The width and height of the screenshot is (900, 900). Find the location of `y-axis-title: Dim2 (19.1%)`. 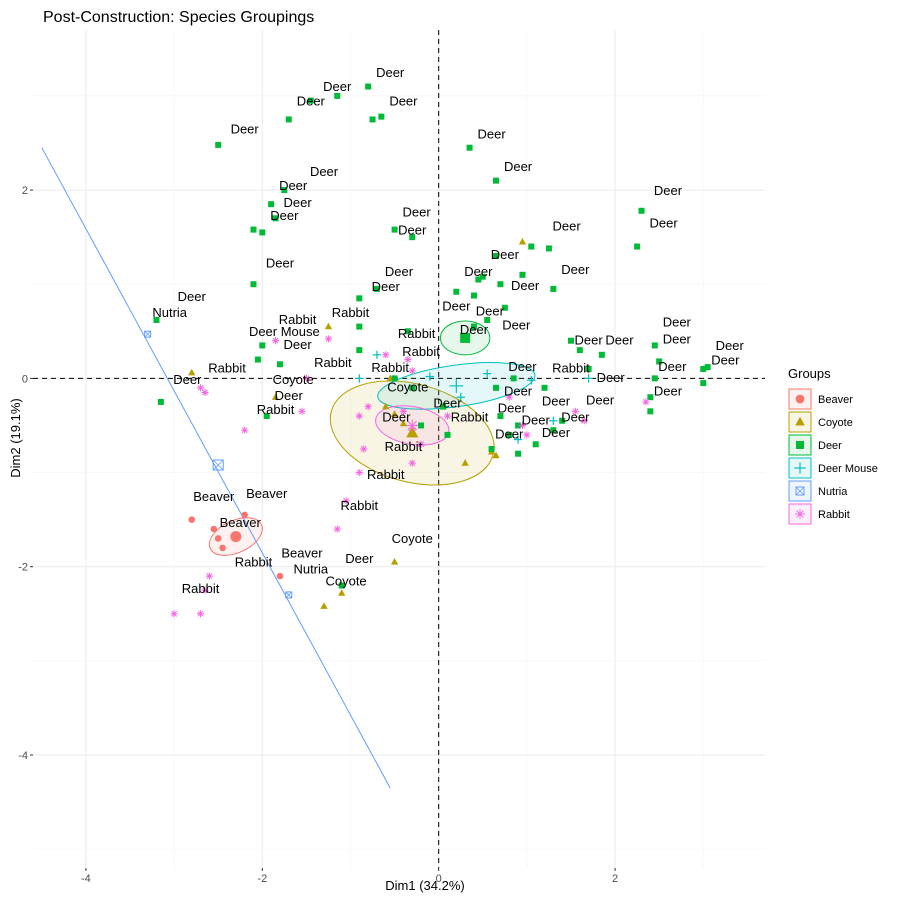

y-axis-title: Dim2 (19.1%) is located at coordinates (15, 437).